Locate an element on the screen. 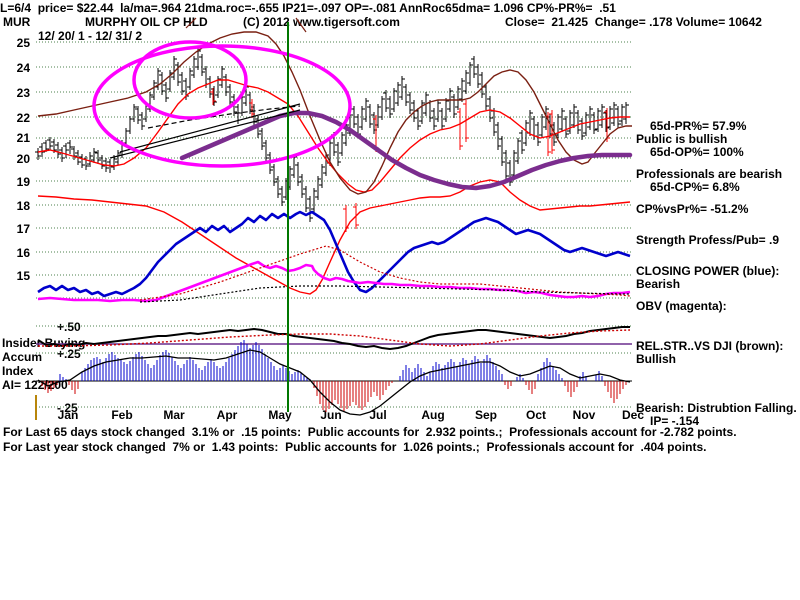  closing-power-line is located at coordinates (334, 254).